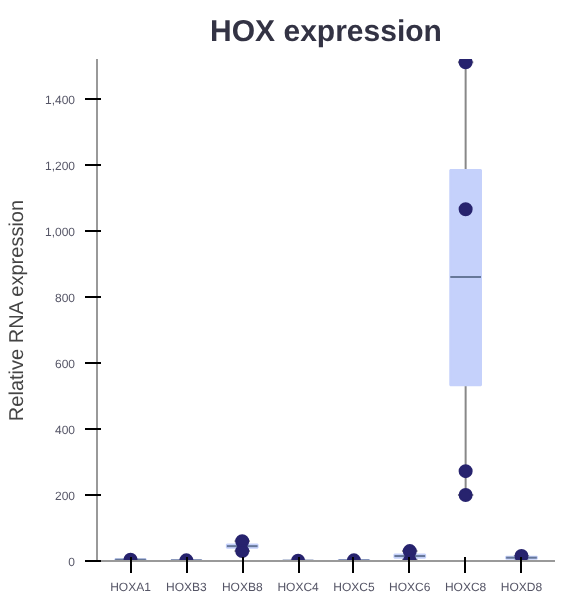 This screenshot has width=564, height=600. Describe the element at coordinates (326, 32) in the screenshot. I see `chart-title: HOX expression` at that location.